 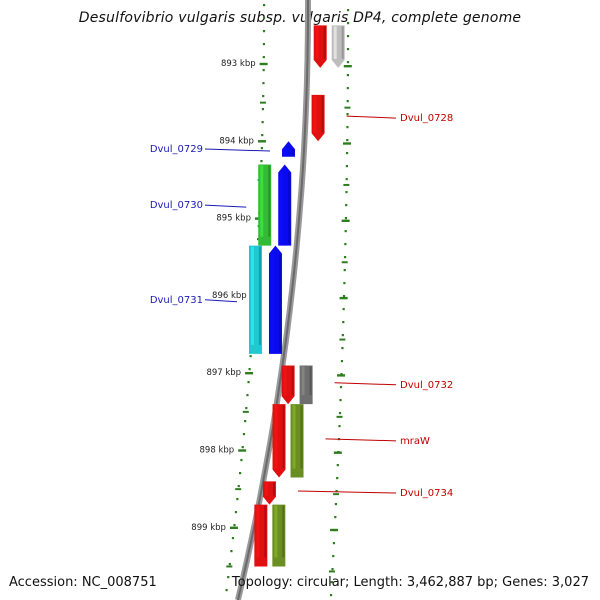 What do you see at coordinates (176, 300) in the screenshot?
I see `gene-label: Dvul_0731` at bounding box center [176, 300].